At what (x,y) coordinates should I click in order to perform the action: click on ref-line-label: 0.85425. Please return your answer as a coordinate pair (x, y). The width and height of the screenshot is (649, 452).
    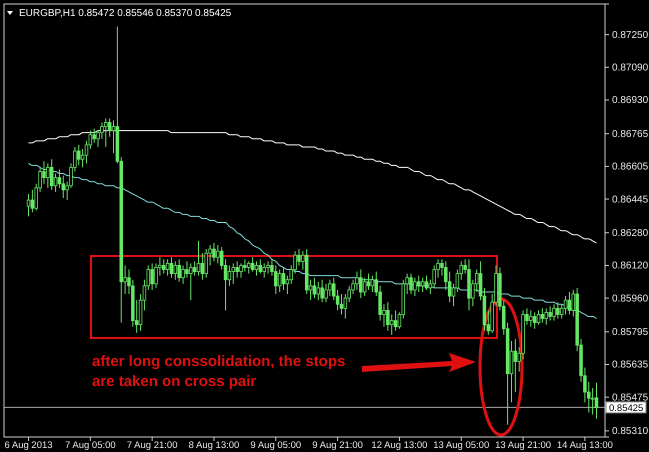
    Looking at the image, I should click on (626, 408).